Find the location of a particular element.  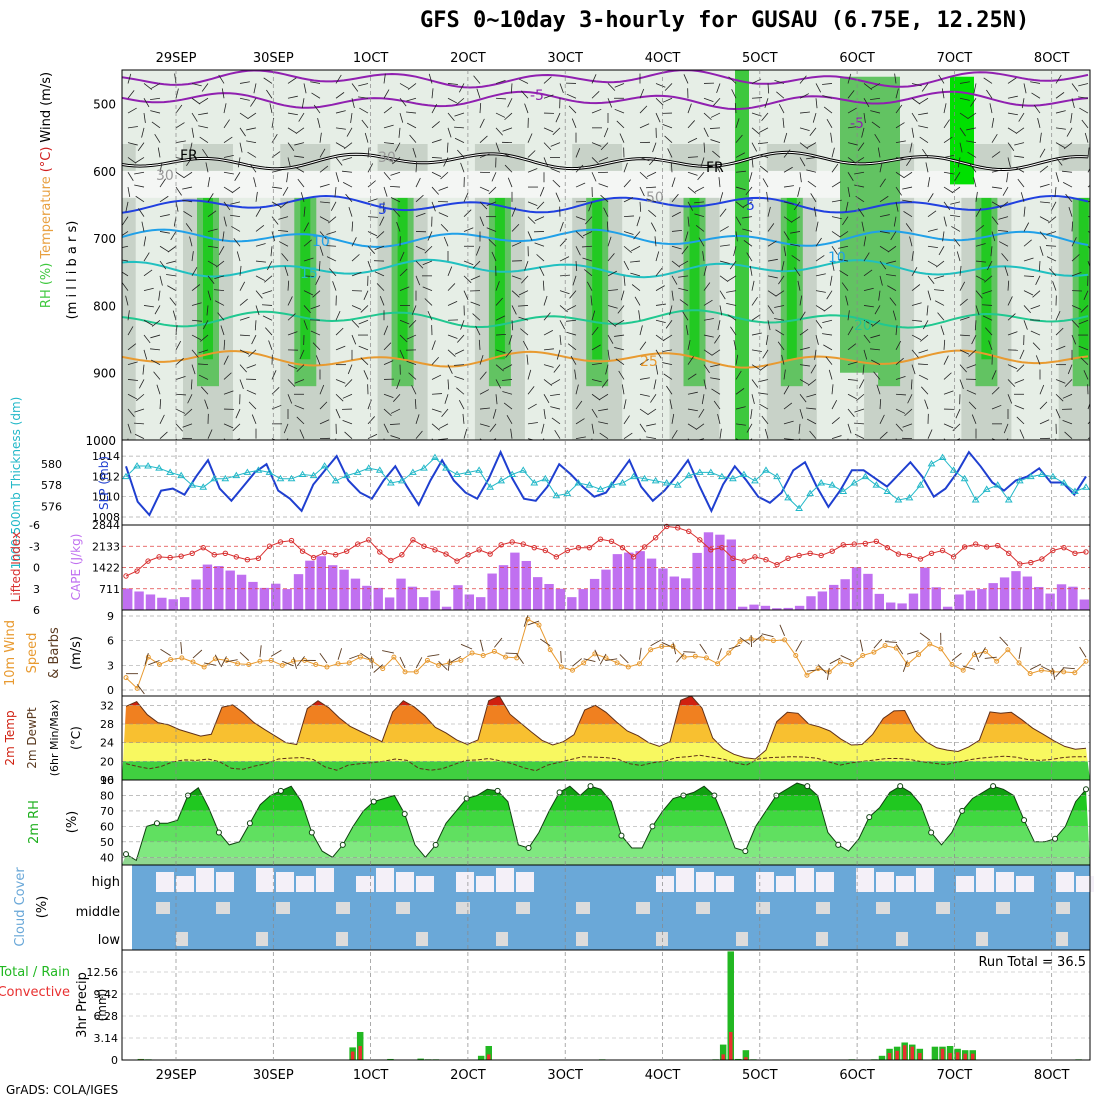

temp-y-label-part: (6hr Min/Max) is located at coordinates (54, 738).